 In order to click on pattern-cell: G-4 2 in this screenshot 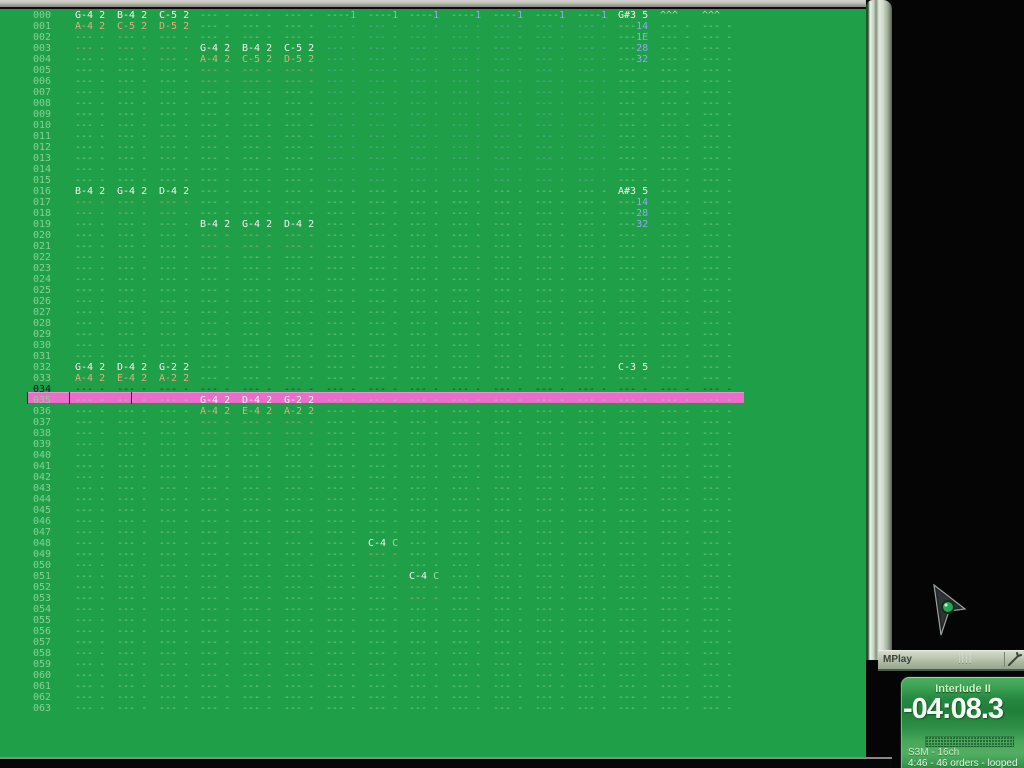, I will do `click(215, 48)`.